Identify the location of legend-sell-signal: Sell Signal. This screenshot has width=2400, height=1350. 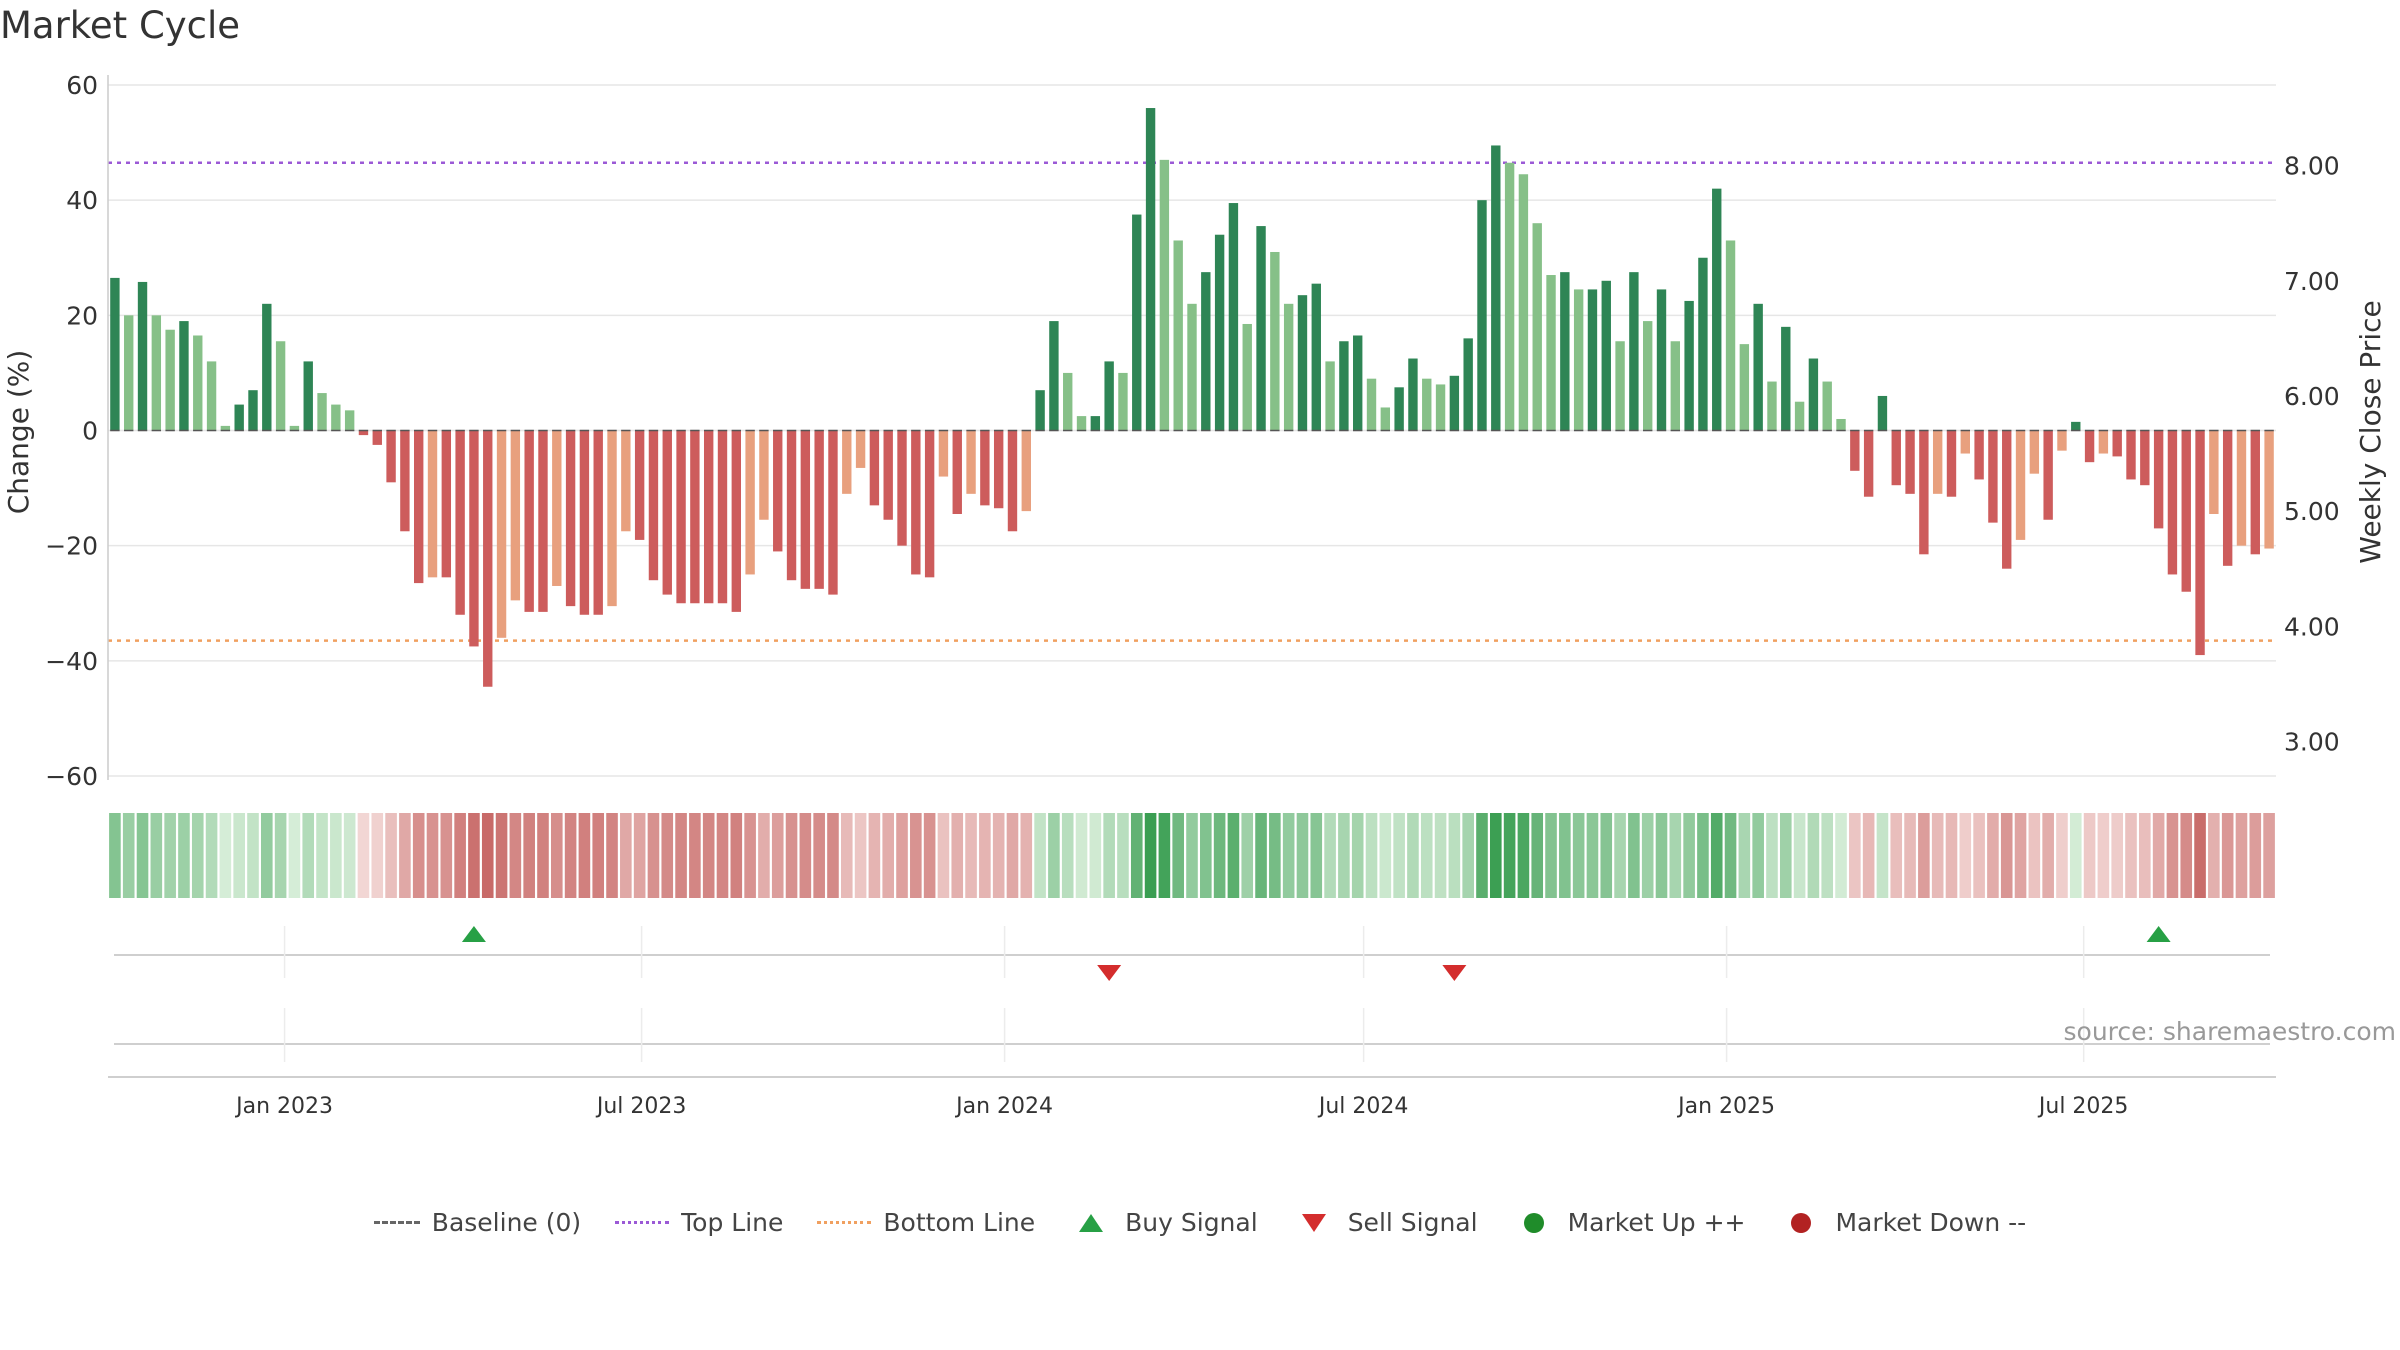
(1385, 1222).